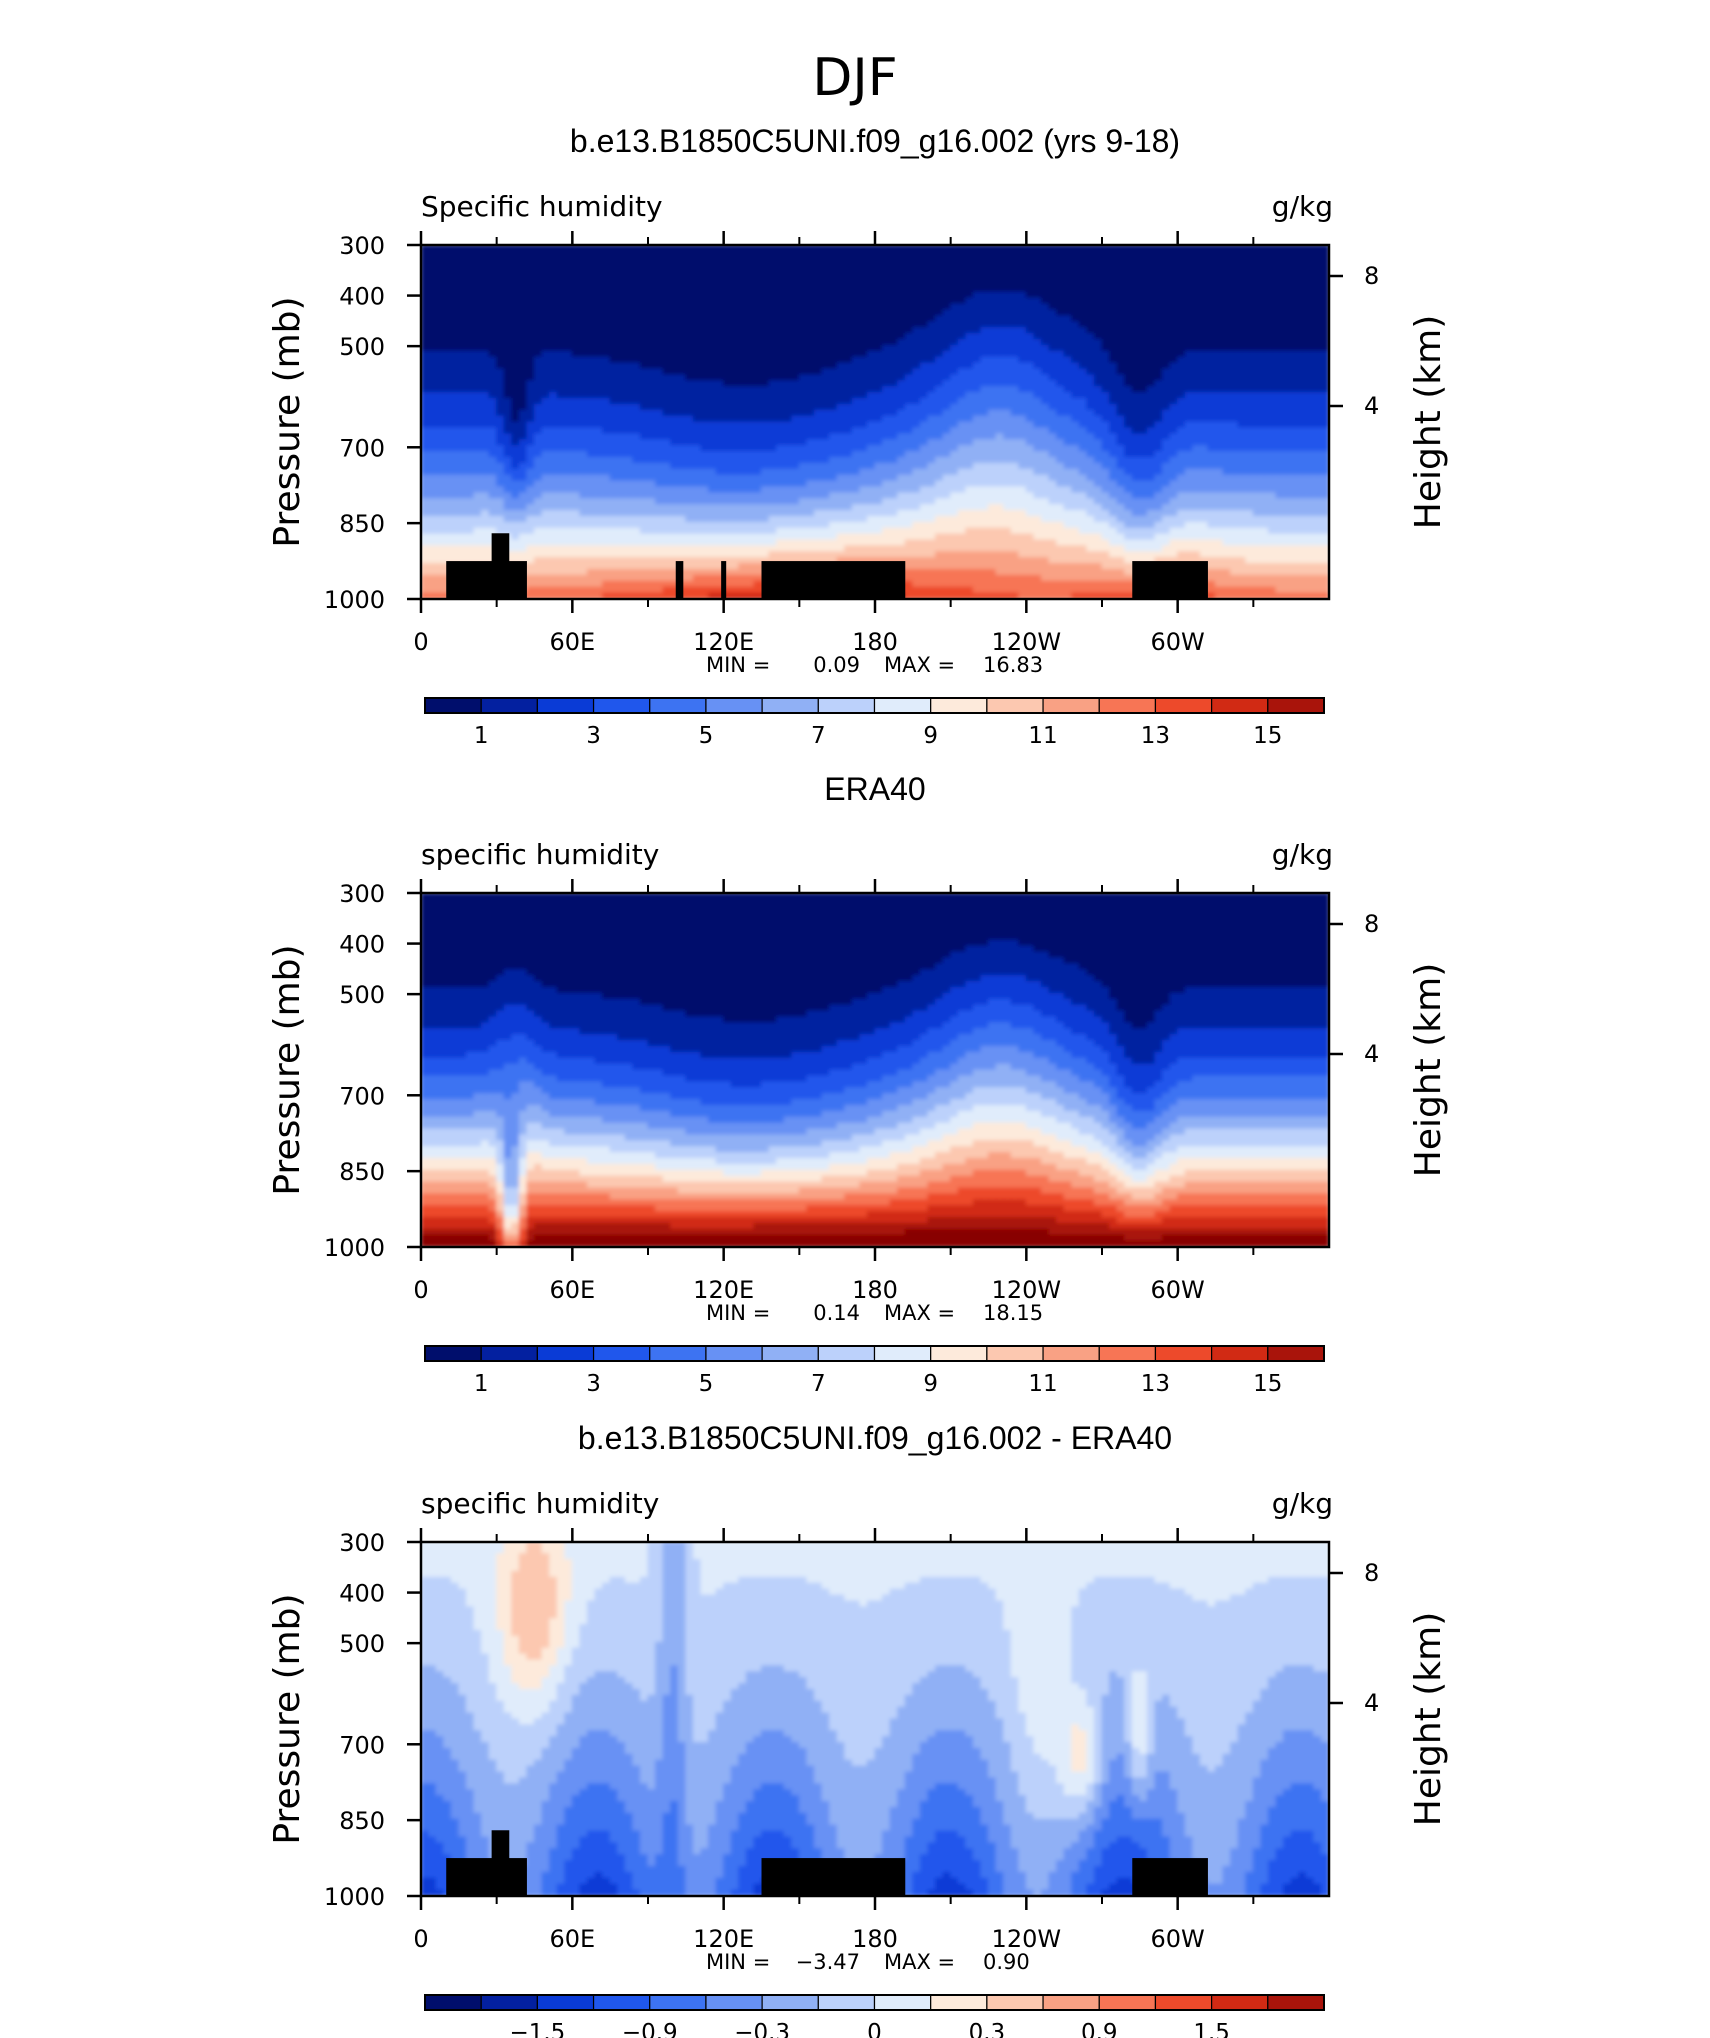 The height and width of the screenshot is (2038, 1710). I want to click on y-tick-label: 300, so click(362, 246).